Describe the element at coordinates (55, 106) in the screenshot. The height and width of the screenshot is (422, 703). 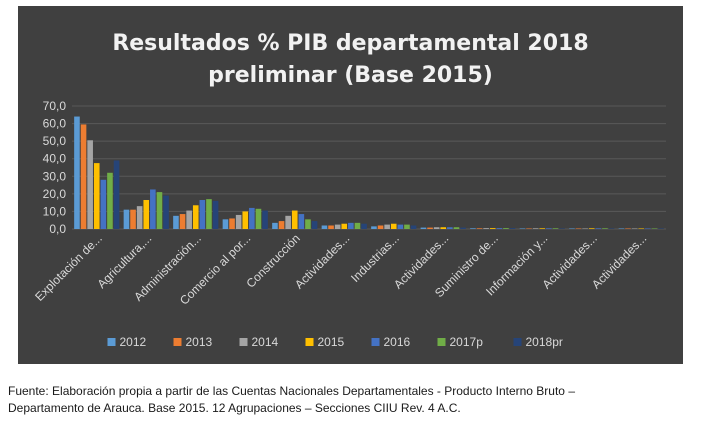
I see `y-tick-label: 70,0` at that location.